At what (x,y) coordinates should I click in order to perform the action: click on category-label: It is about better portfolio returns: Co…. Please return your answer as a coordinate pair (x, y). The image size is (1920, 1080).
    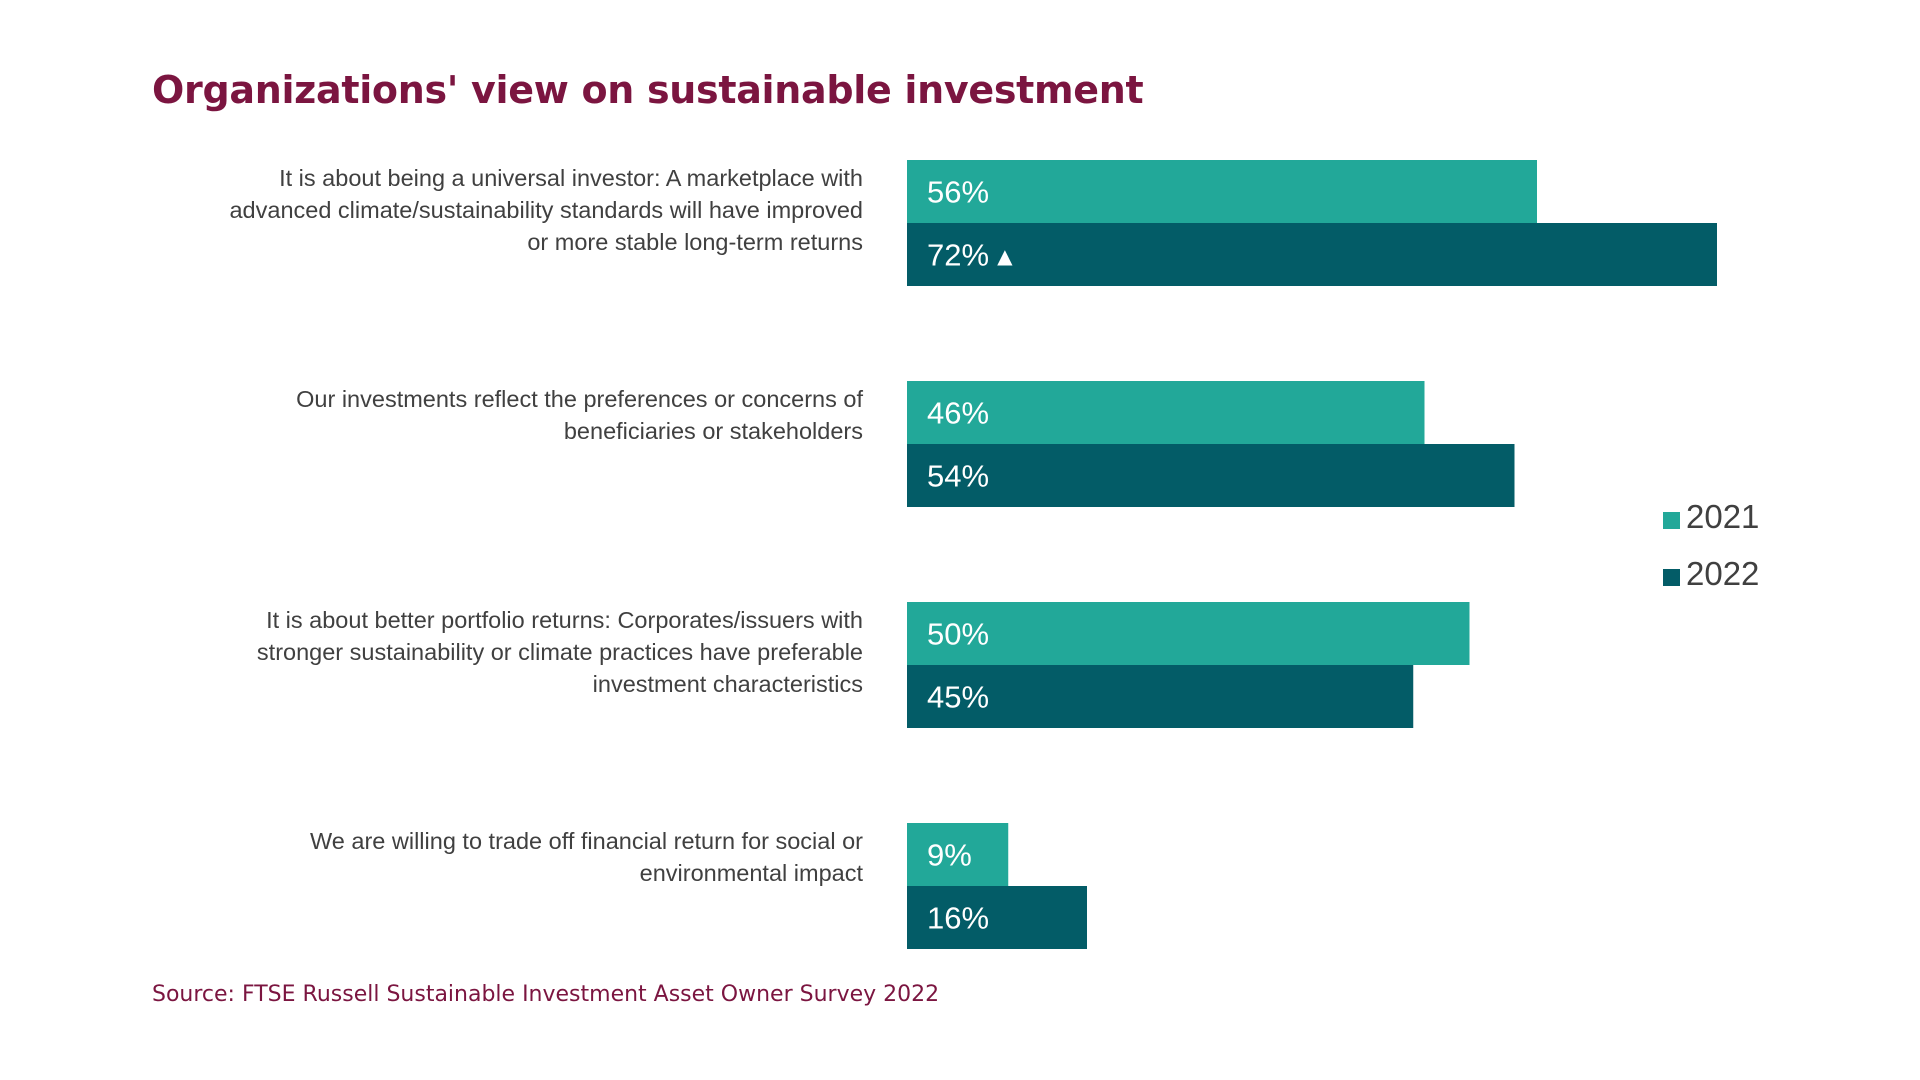
    Looking at the image, I should click on (564, 620).